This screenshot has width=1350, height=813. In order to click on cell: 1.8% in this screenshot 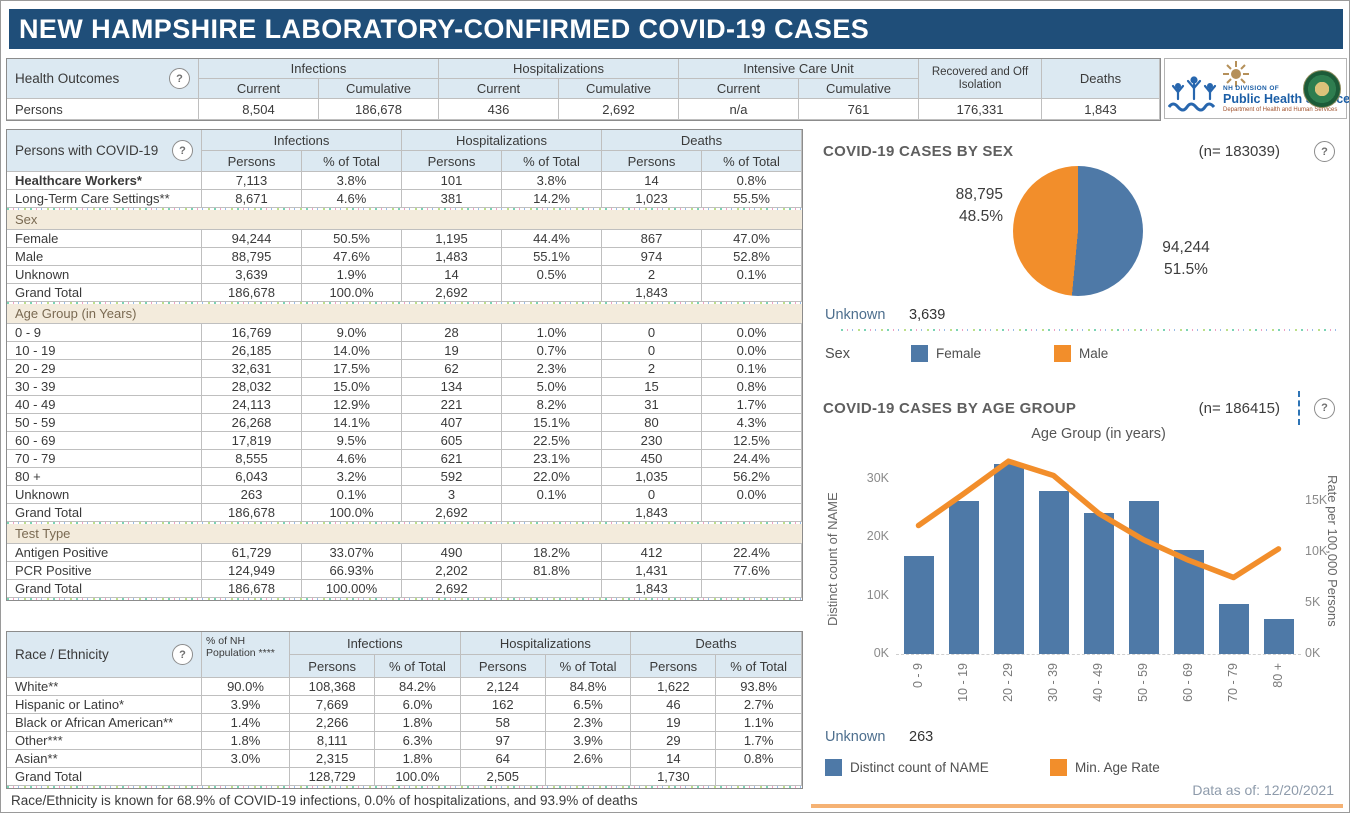, I will do `click(246, 741)`.